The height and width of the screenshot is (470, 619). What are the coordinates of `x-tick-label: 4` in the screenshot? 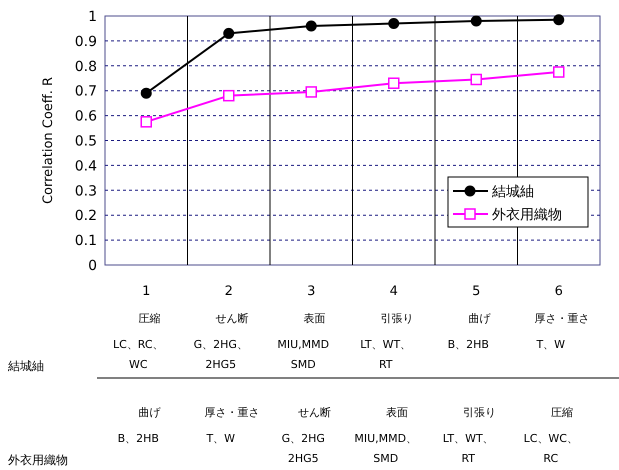 It's located at (394, 291).